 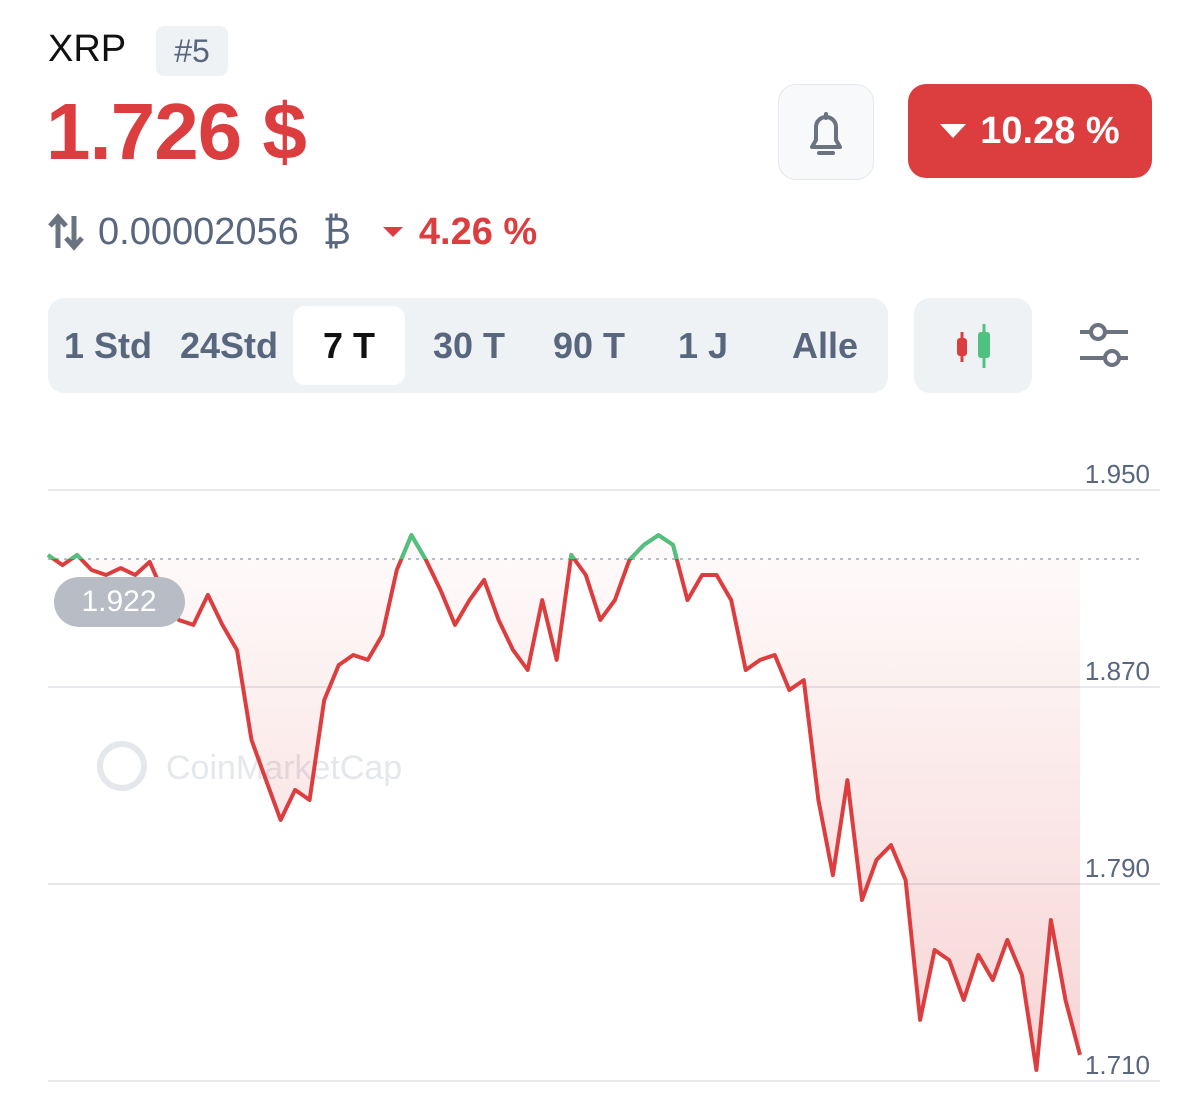 I want to click on btc-row: 0.00002056 ₿ 4.26 %, so click(x=292, y=232).